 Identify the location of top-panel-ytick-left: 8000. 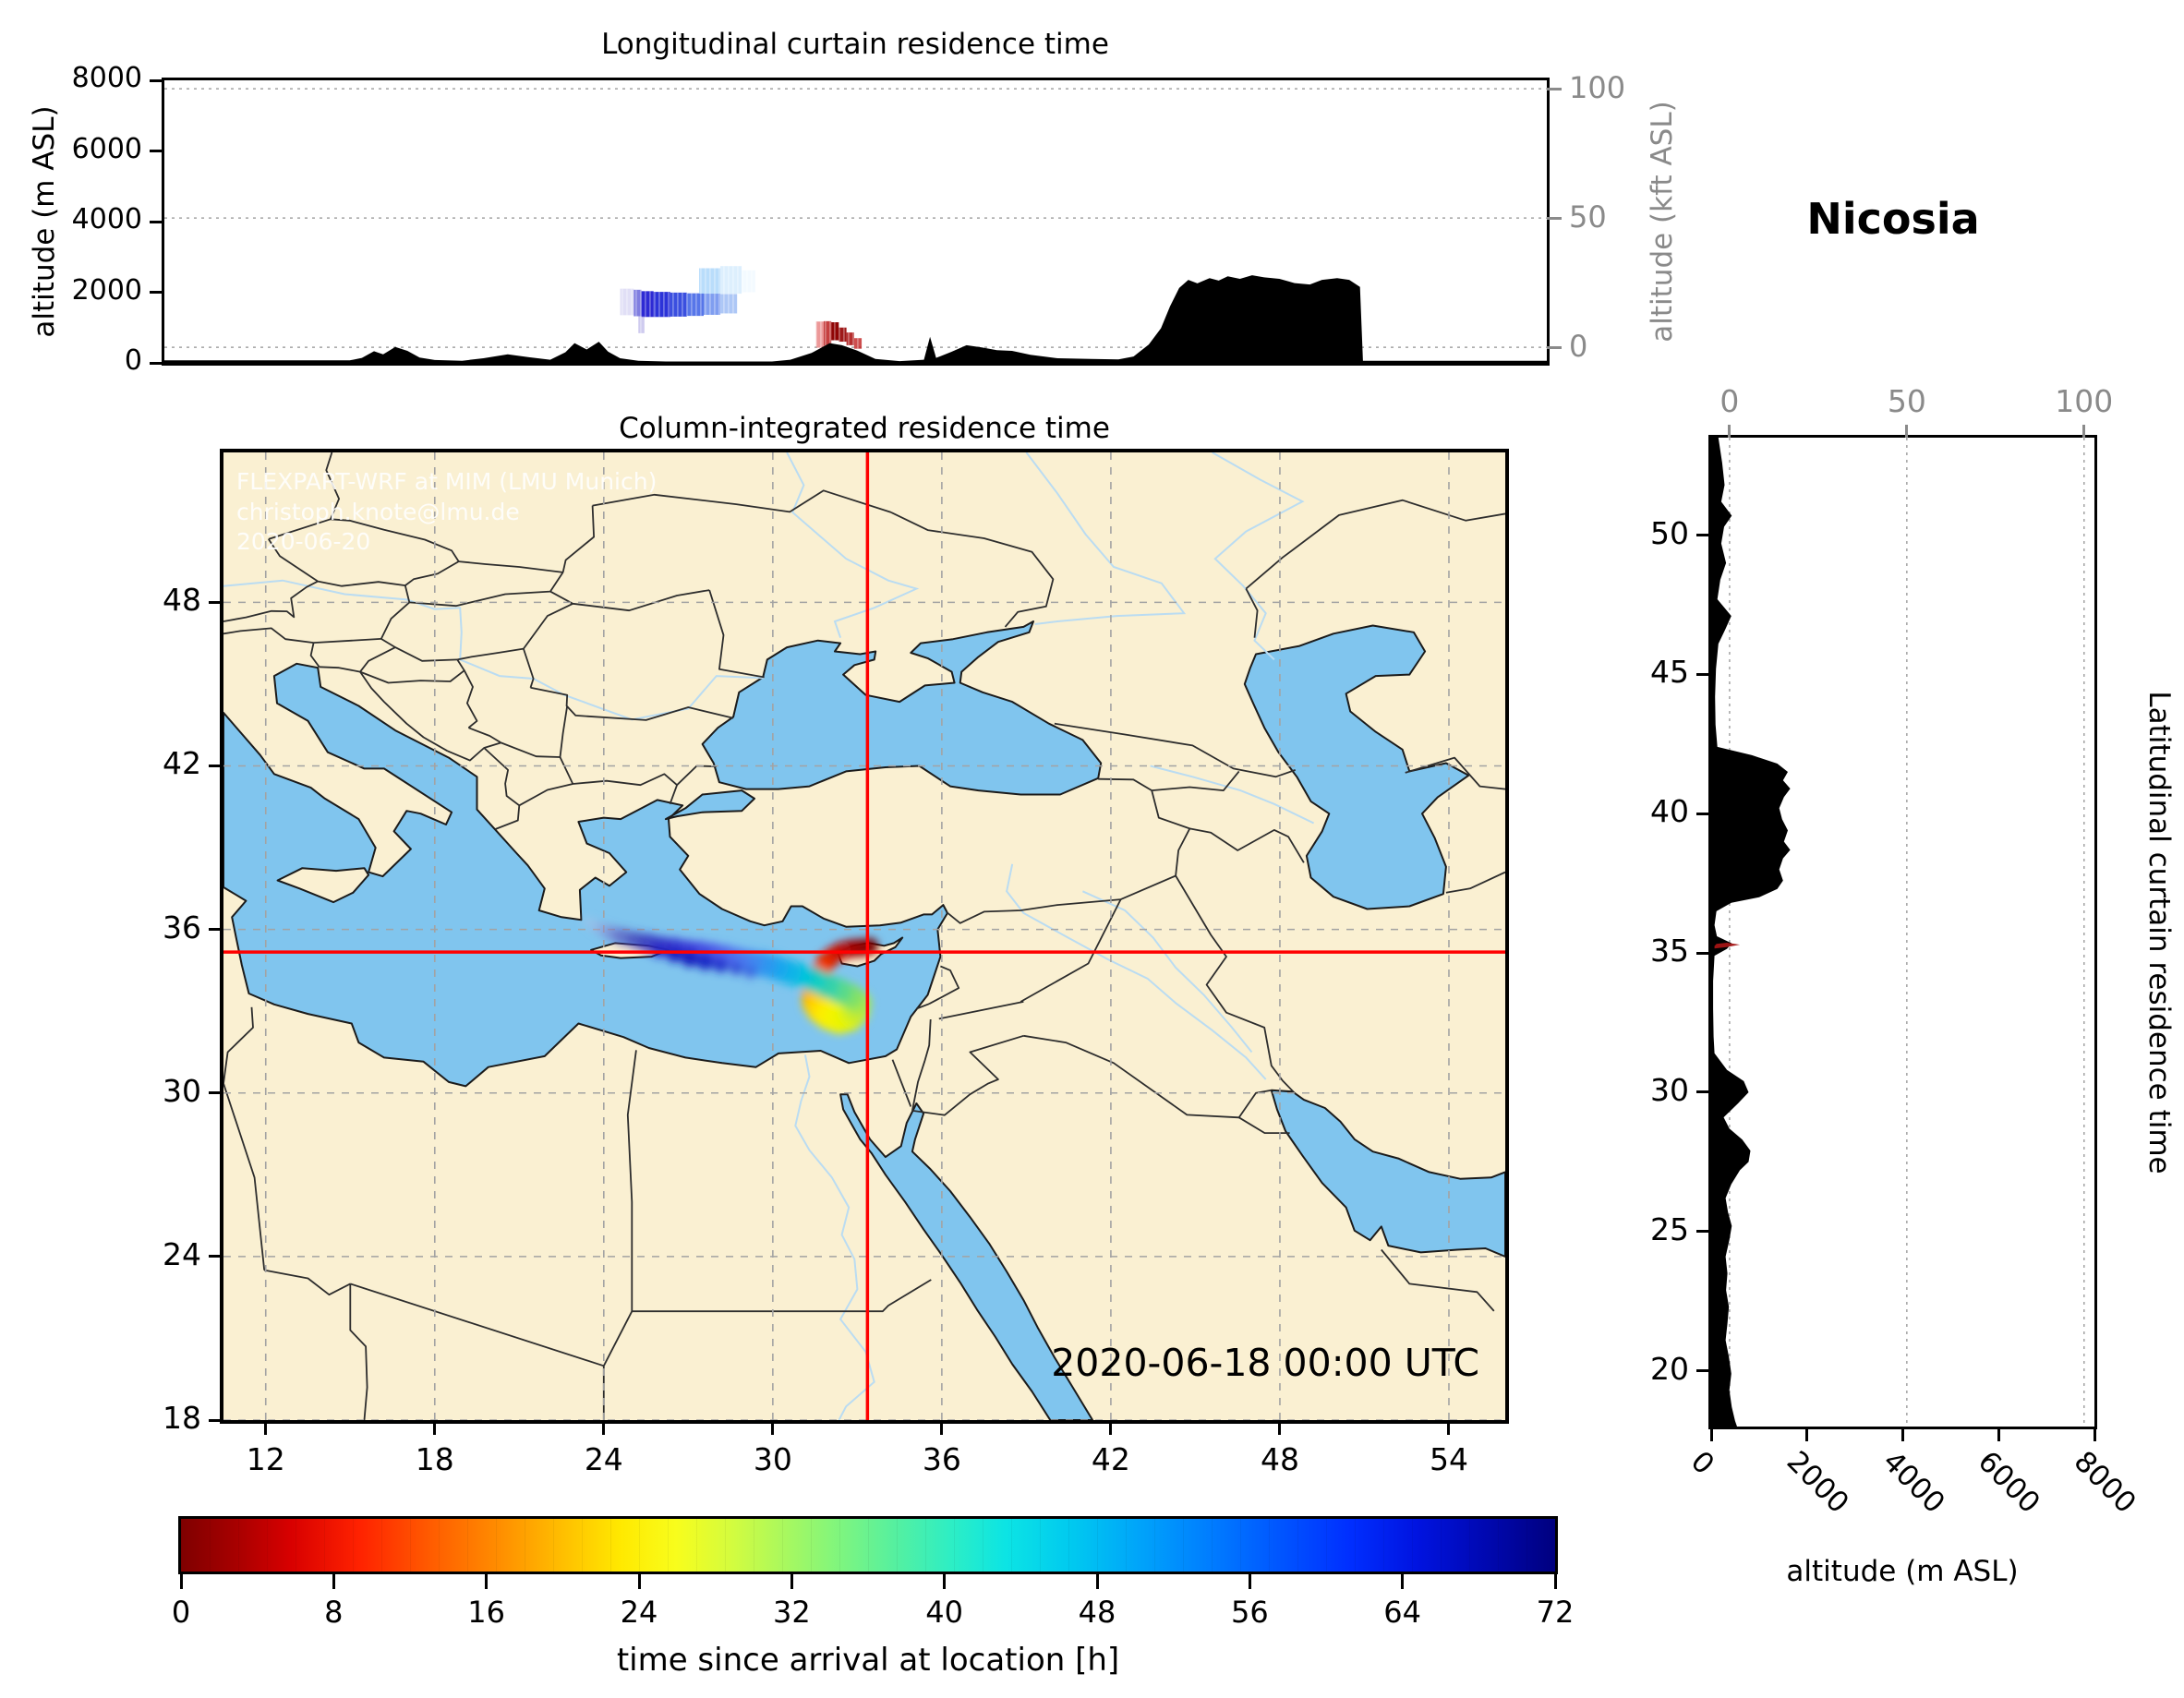
(106, 78).